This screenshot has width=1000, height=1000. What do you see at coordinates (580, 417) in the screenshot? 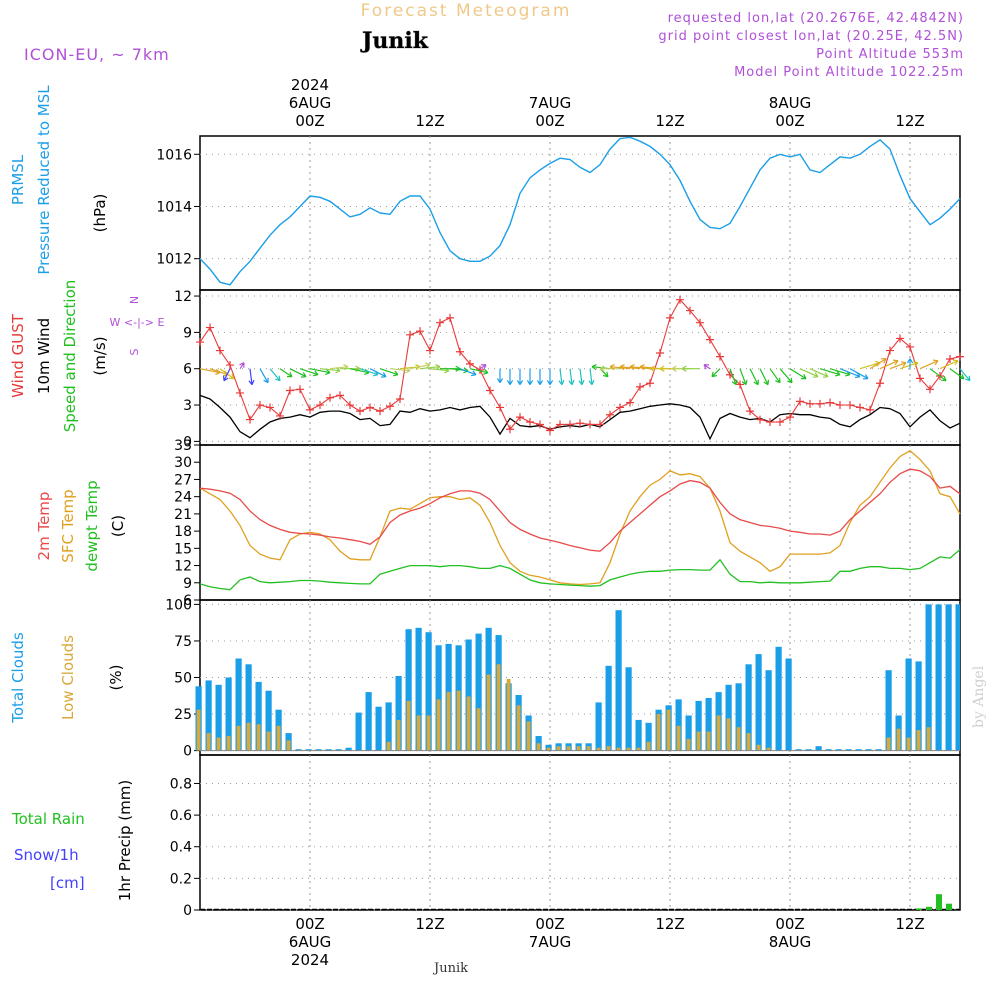
I see `wind-speed-line` at bounding box center [580, 417].